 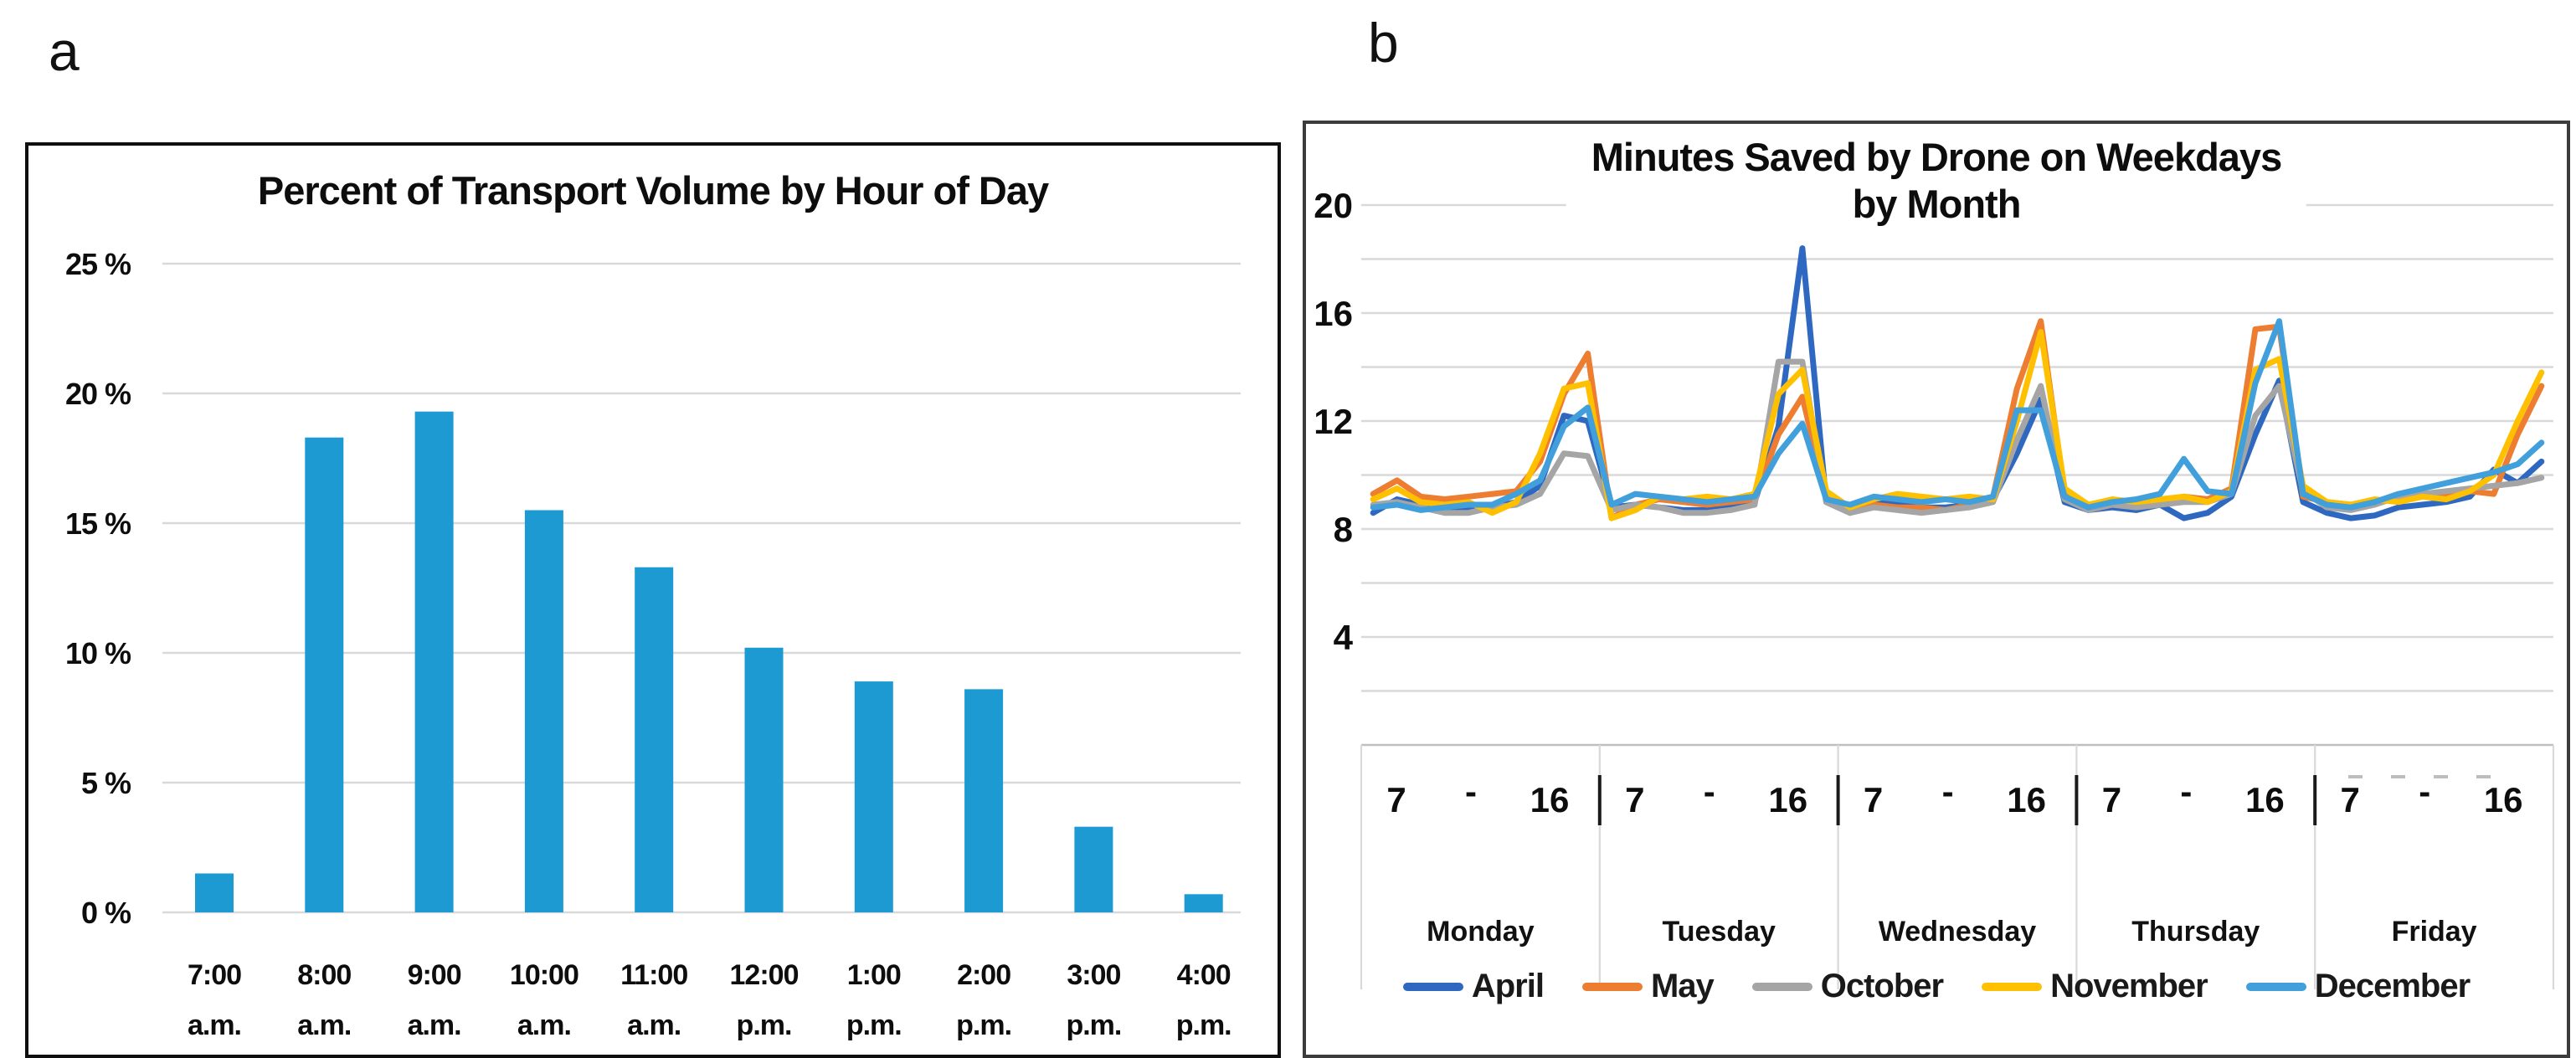 What do you see at coordinates (106, 913) in the screenshot?
I see `y-axis-tick-label: 0 %` at bounding box center [106, 913].